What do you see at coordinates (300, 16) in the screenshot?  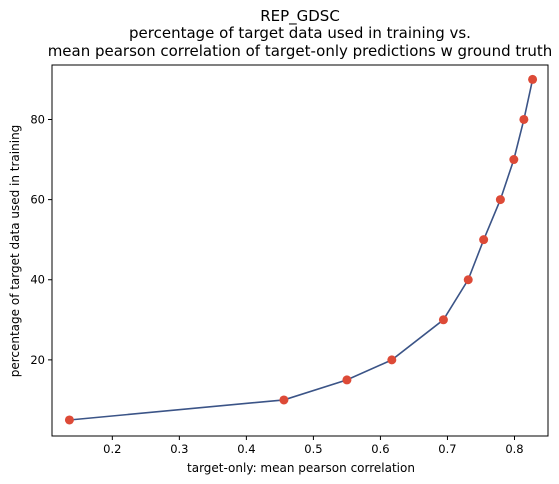 I see `chart-title-line: REP_GDSC` at bounding box center [300, 16].